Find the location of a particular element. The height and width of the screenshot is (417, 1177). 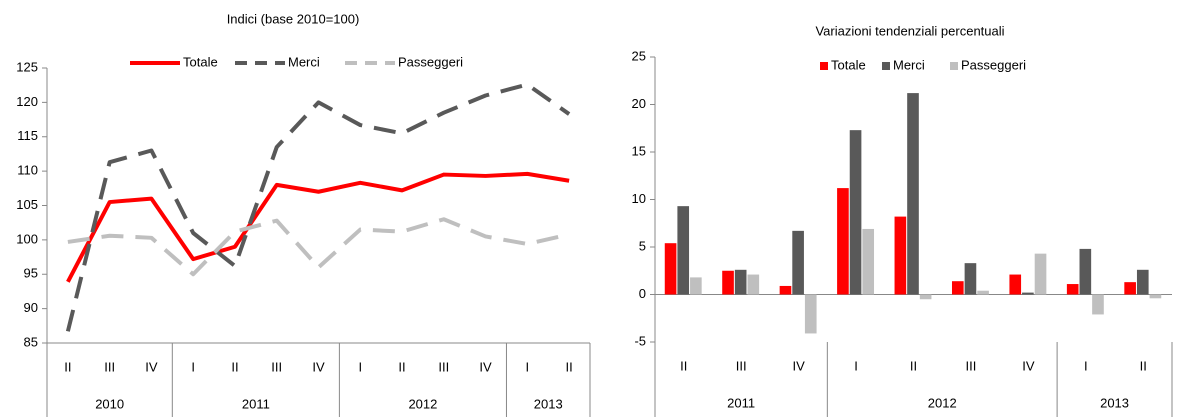

y-tick-label: 0 is located at coordinates (642, 293).